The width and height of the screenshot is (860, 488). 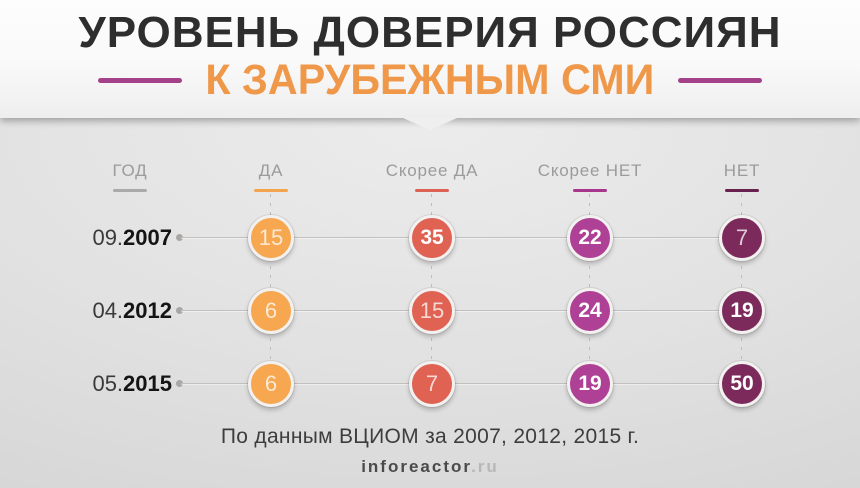 I want to click on year-number: 2012, so click(x=147, y=310).